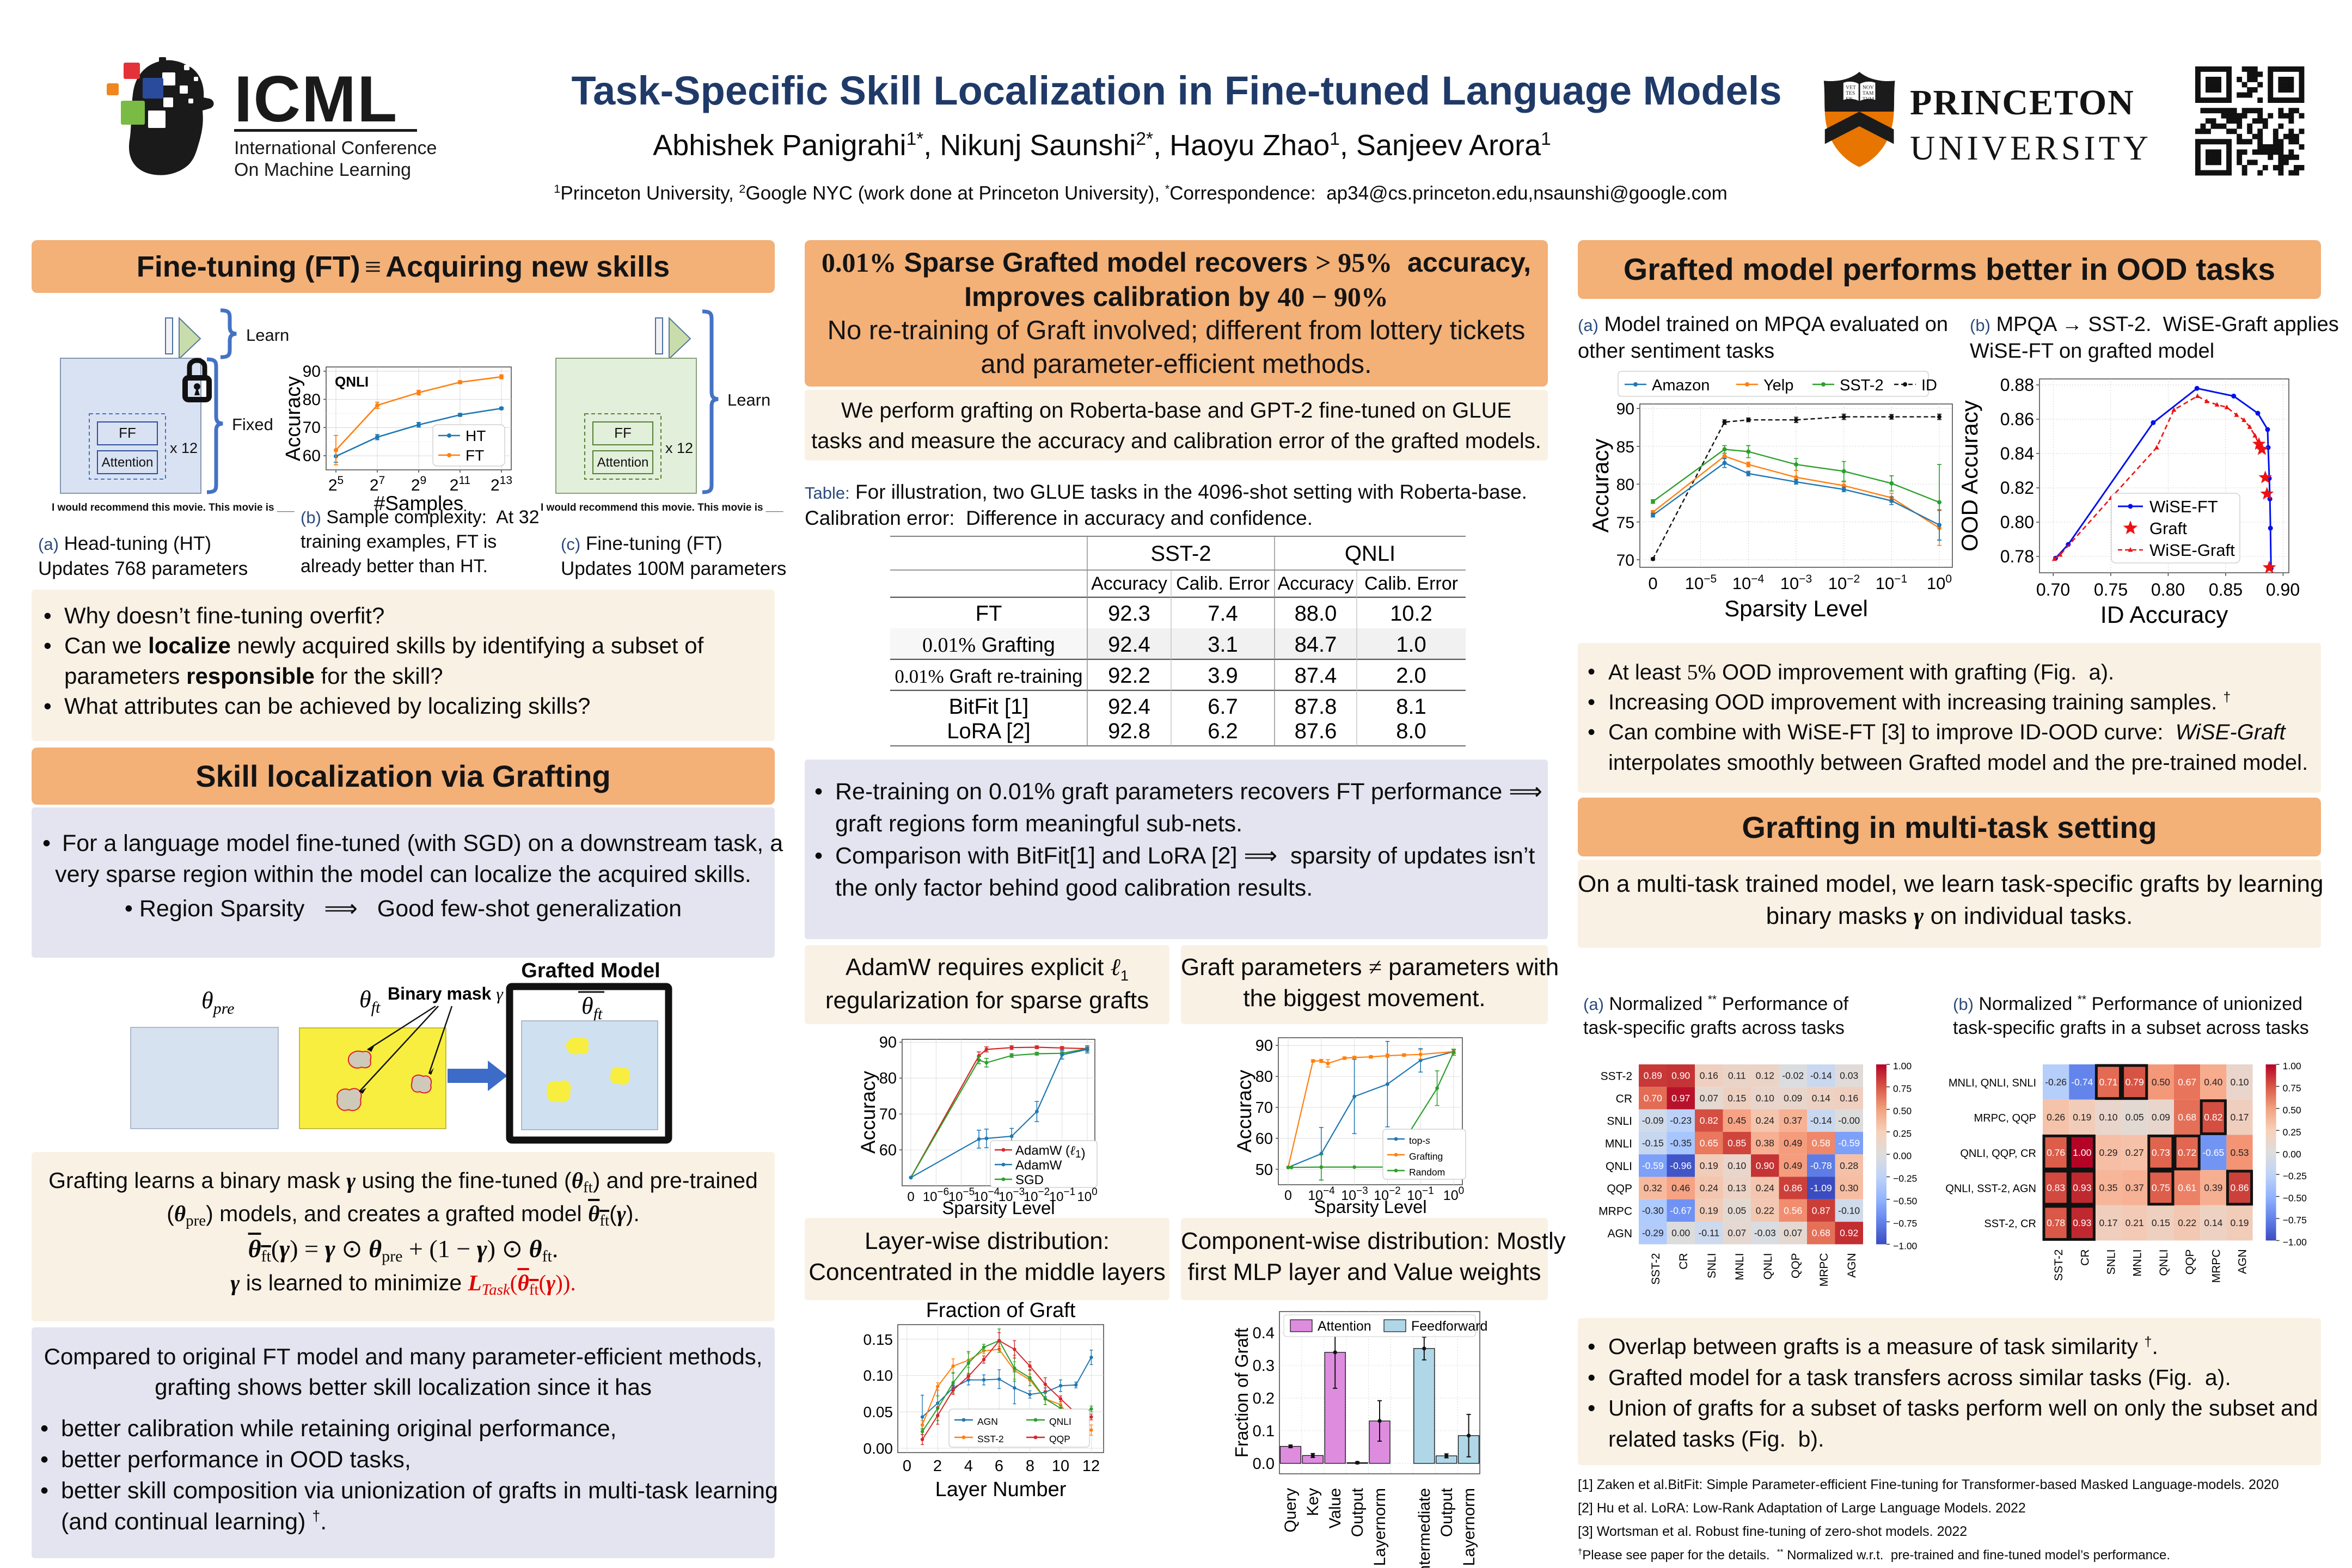 This screenshot has height=1568, width=2352. I want to click on svg-text: −0.25, so click(2295, 1176).